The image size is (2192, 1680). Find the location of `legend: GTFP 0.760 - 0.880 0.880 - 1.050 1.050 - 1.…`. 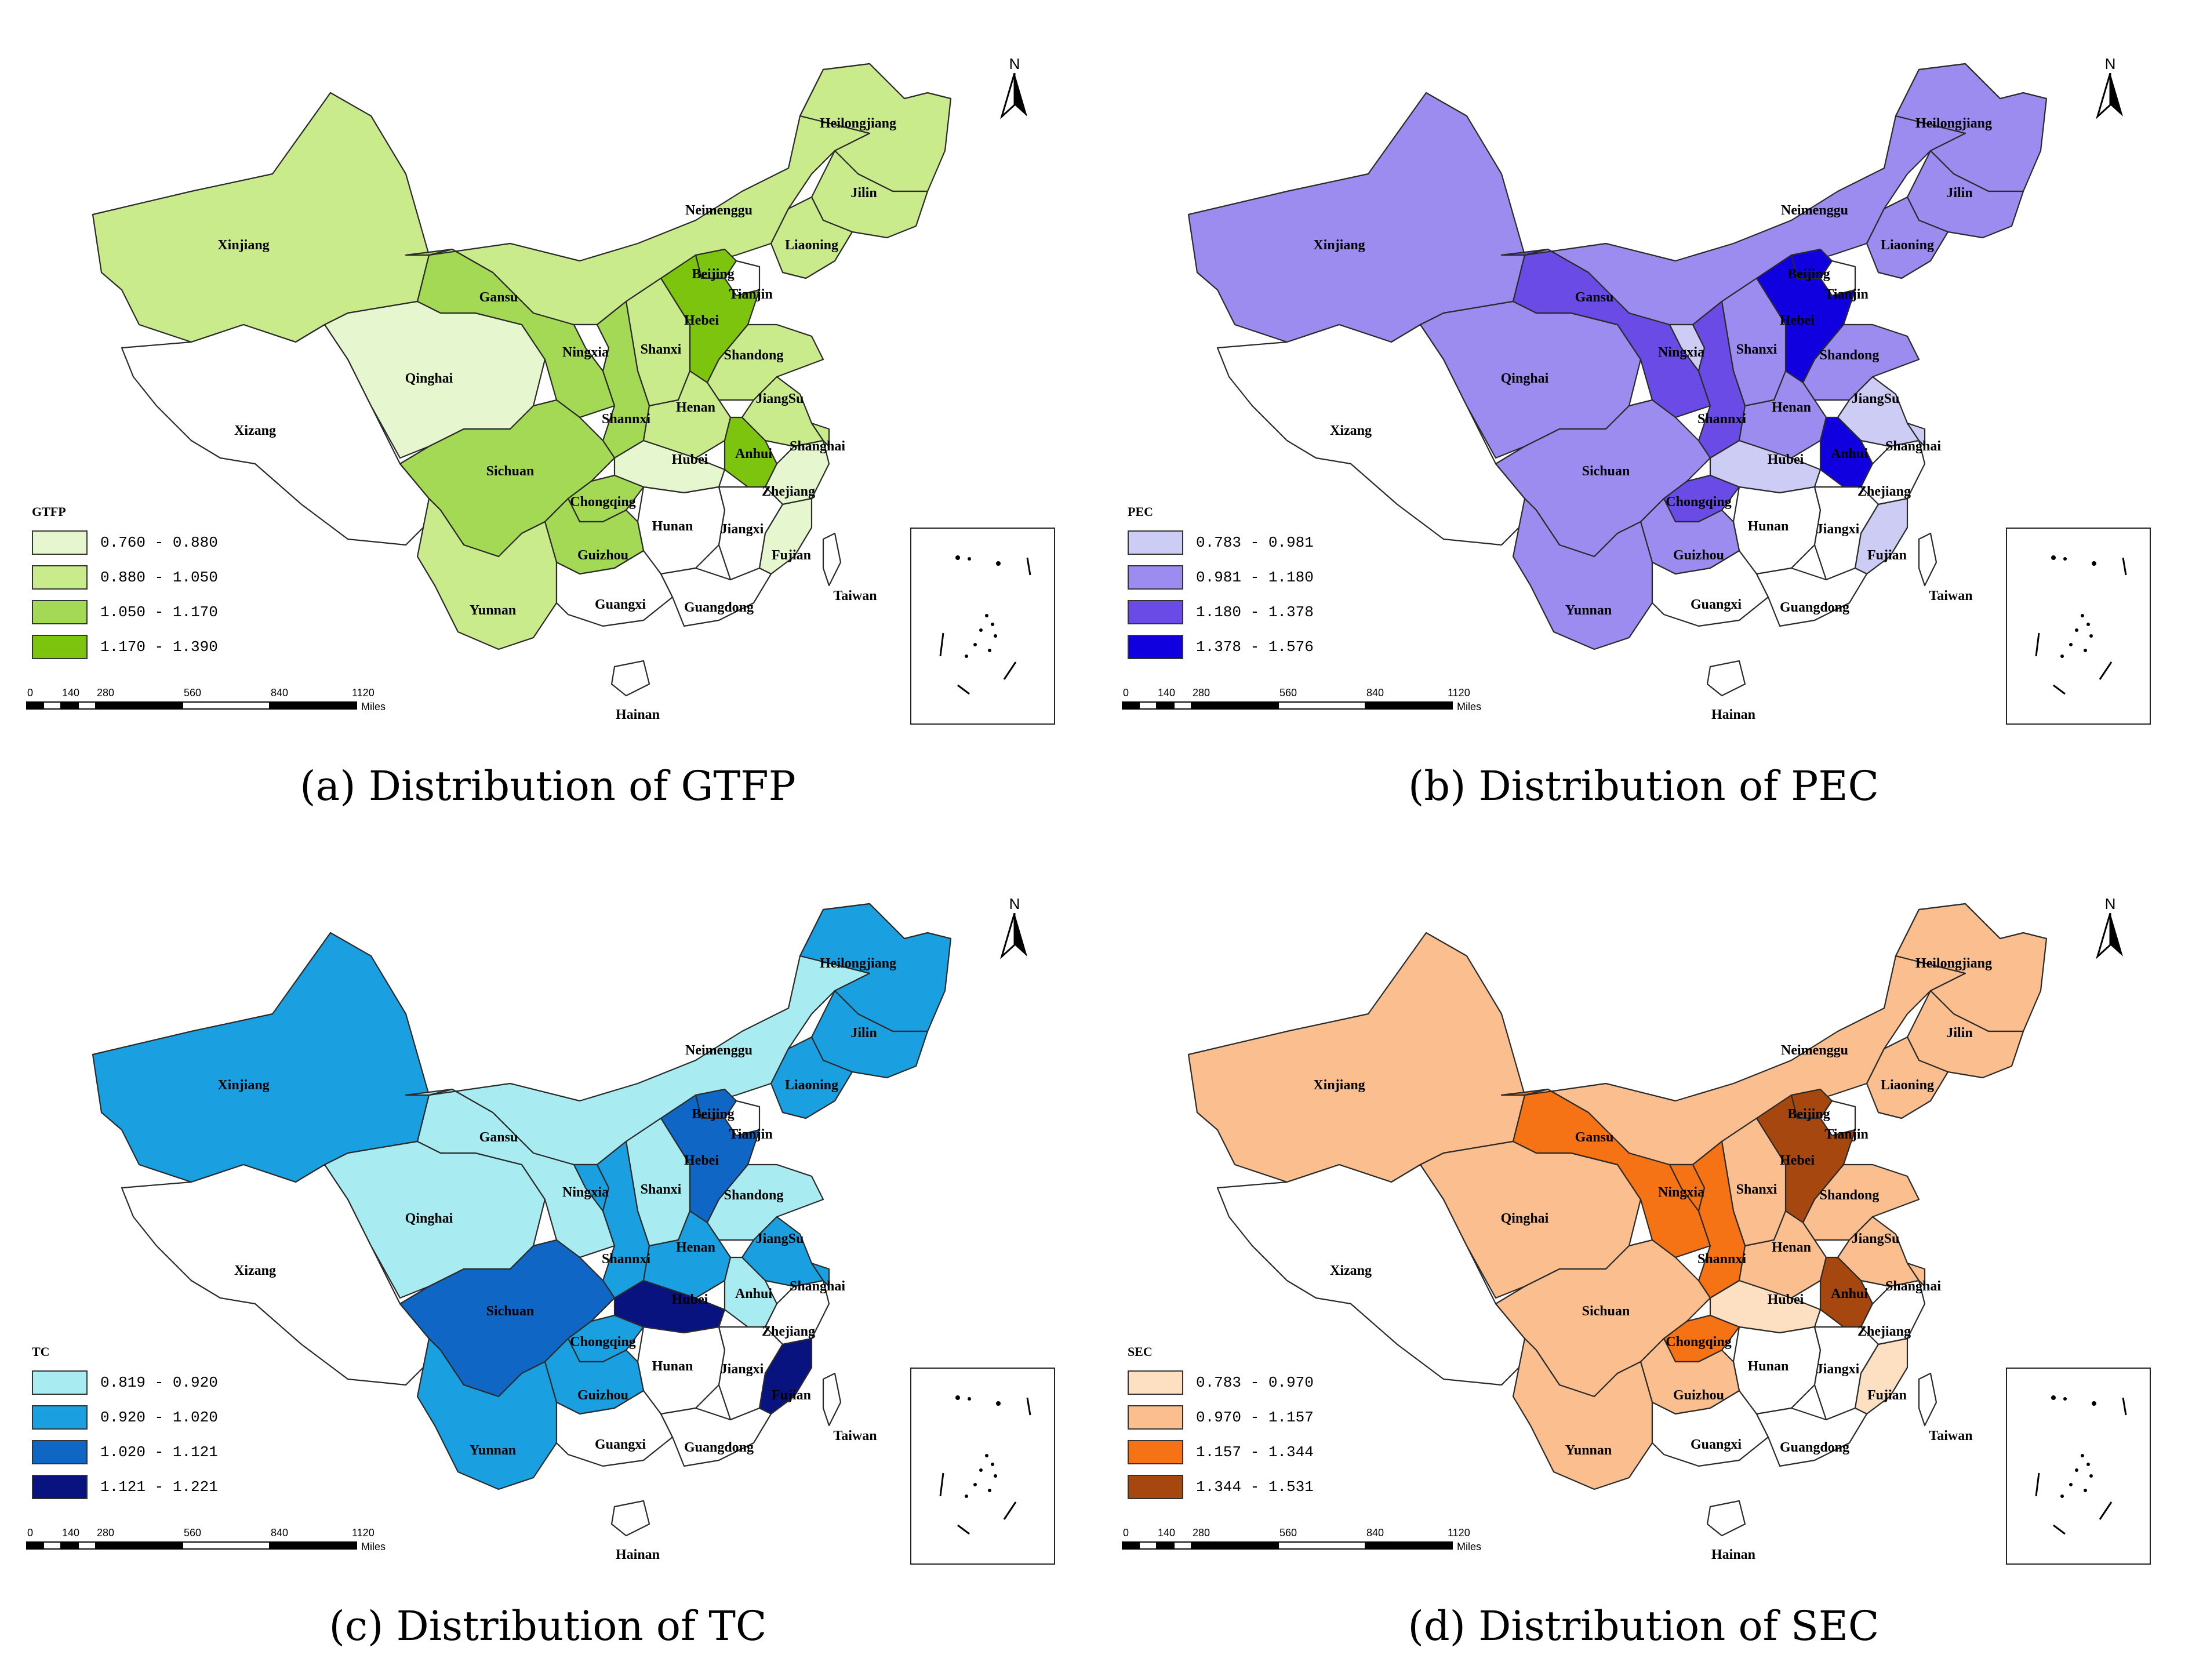

legend: GTFP 0.760 - 0.880 0.880 - 1.050 1.050 - 1.… is located at coordinates (125, 584).